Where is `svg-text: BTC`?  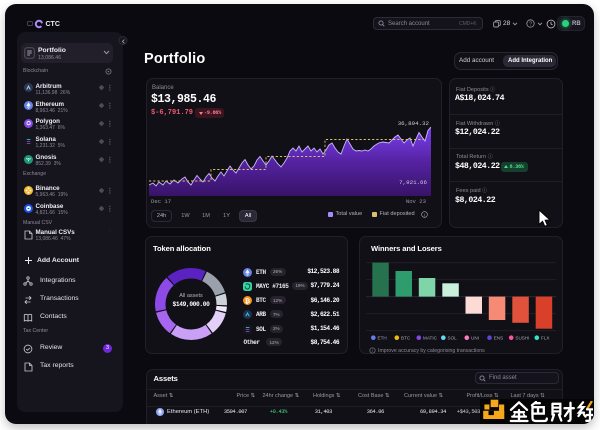
svg-text: BTC is located at coordinates (406, 338).